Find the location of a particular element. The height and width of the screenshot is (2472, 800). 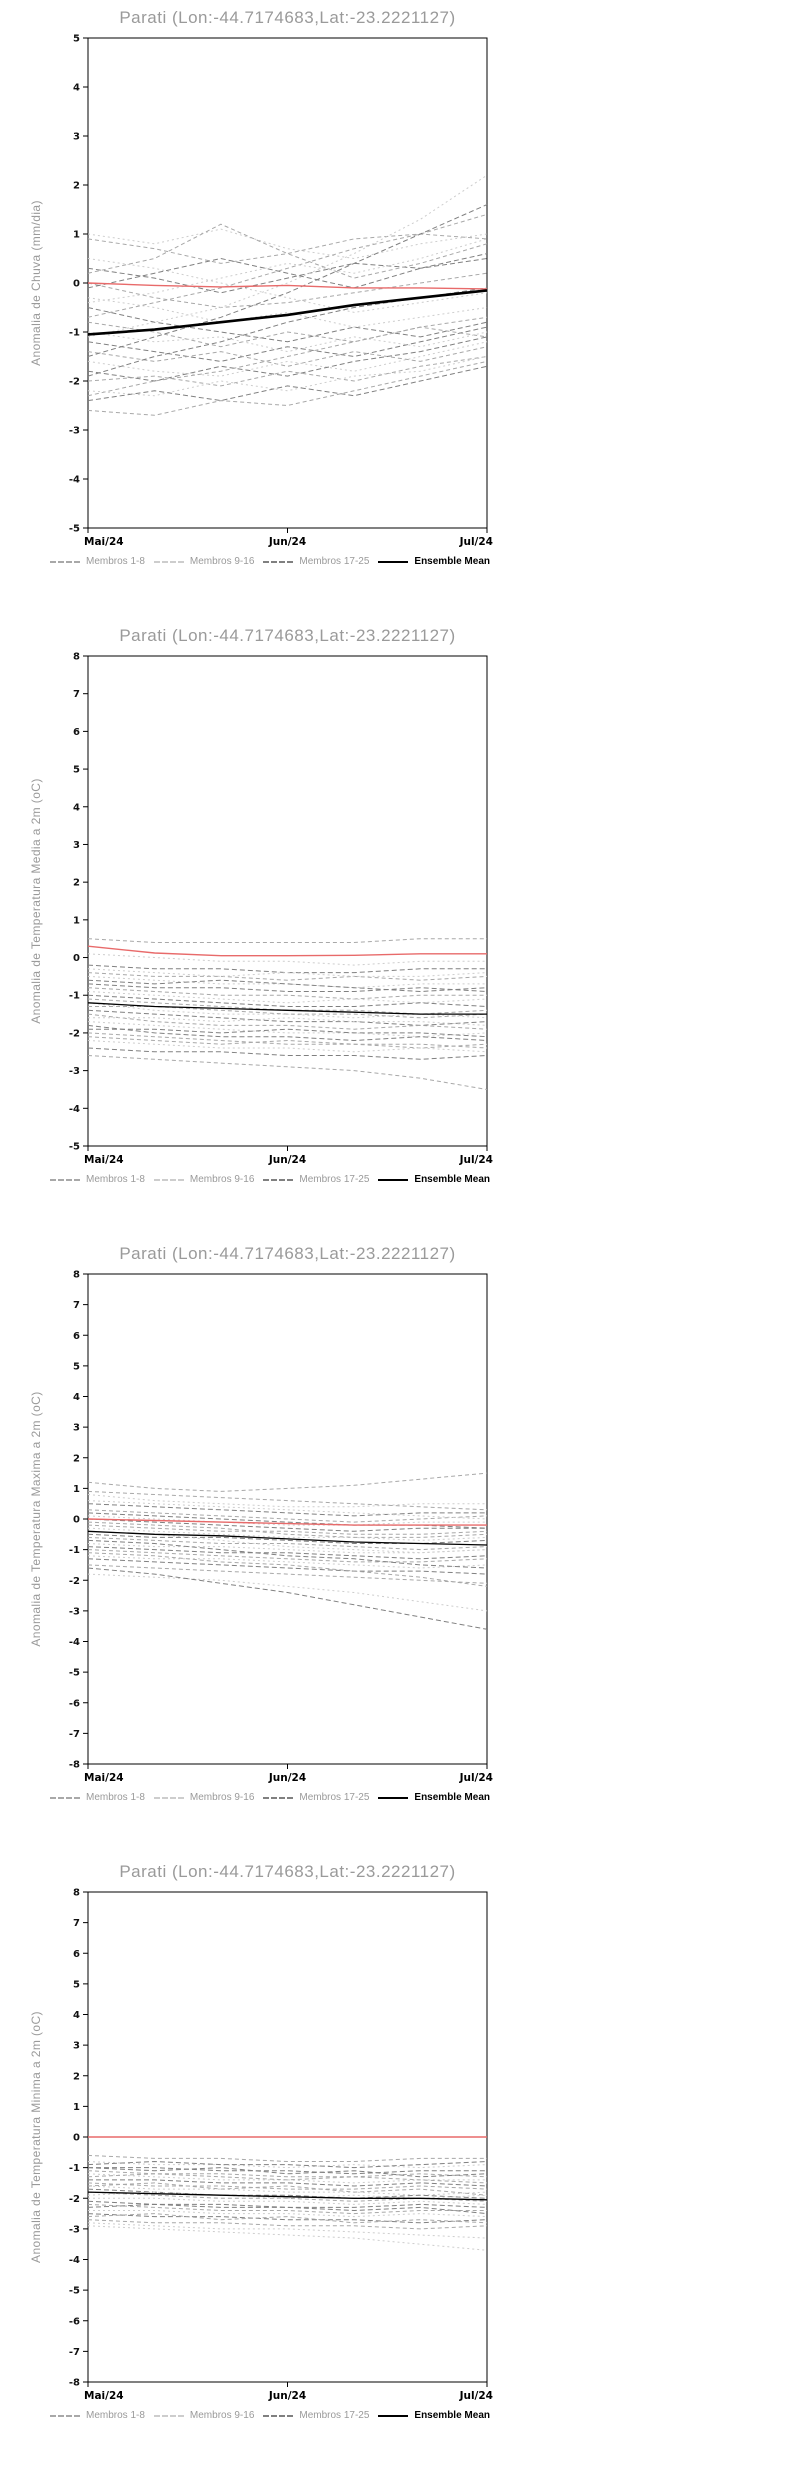

y-tick-label: 1 is located at coordinates (76, 1489).